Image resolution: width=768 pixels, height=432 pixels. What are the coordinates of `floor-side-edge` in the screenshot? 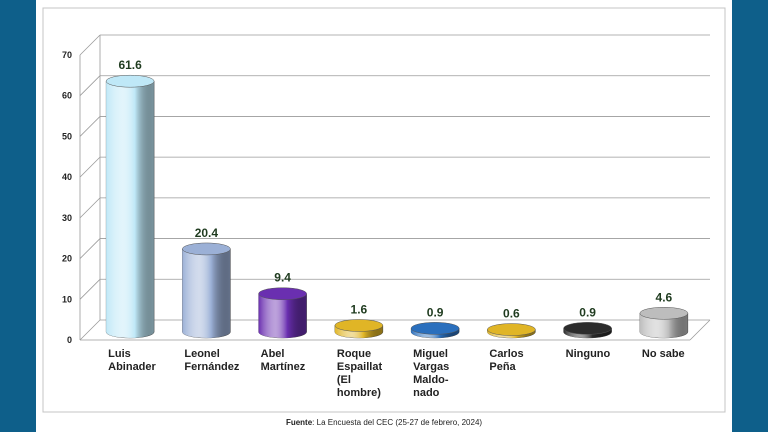 It's located at (700, 330).